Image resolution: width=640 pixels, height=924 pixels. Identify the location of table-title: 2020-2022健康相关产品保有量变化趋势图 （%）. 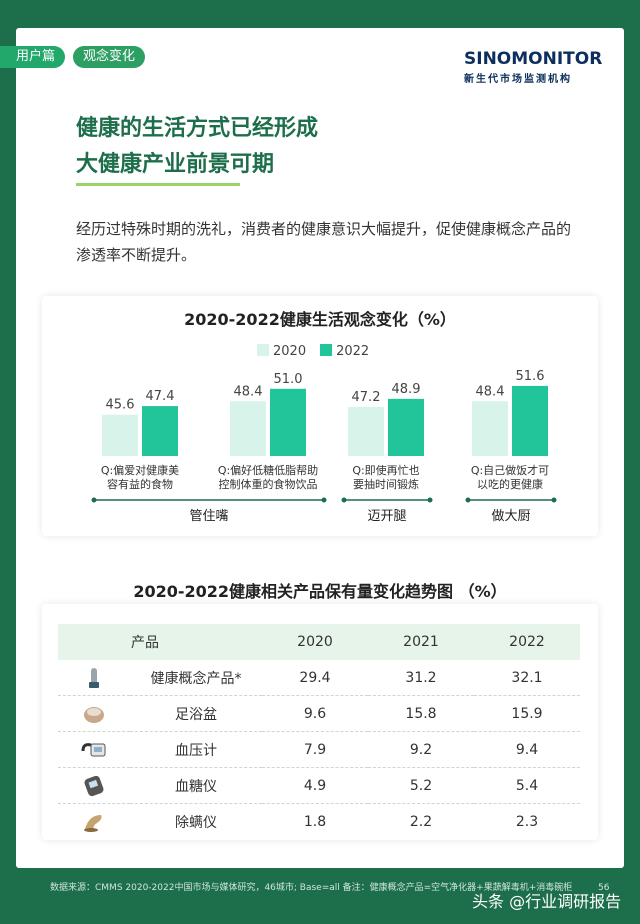
(320, 591).